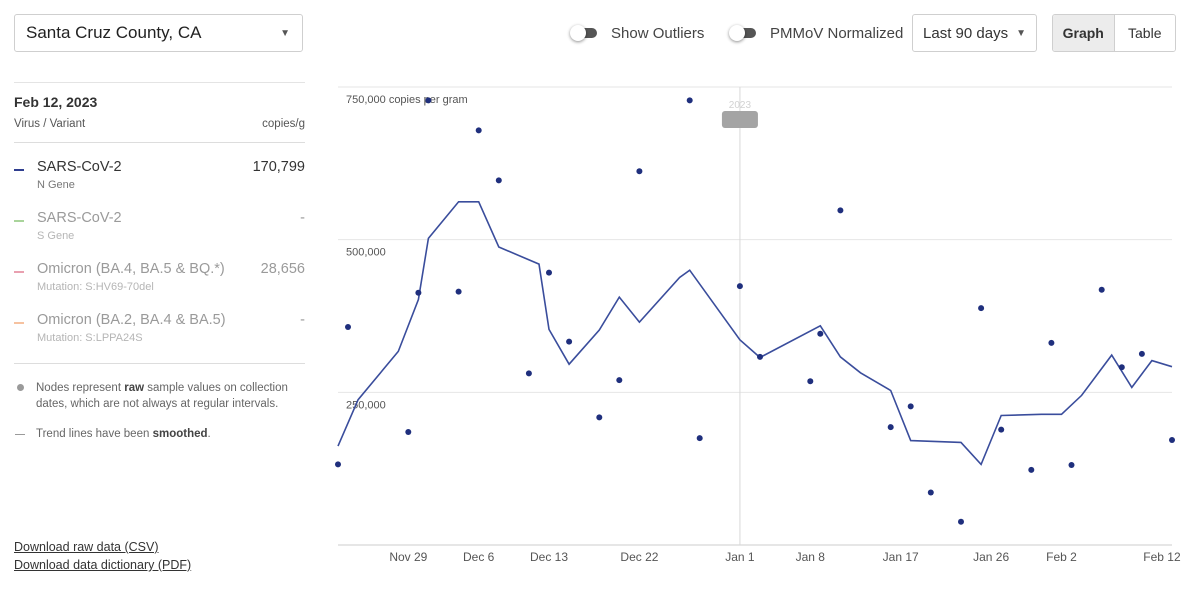  I want to click on dash-icon, so click(20, 434).